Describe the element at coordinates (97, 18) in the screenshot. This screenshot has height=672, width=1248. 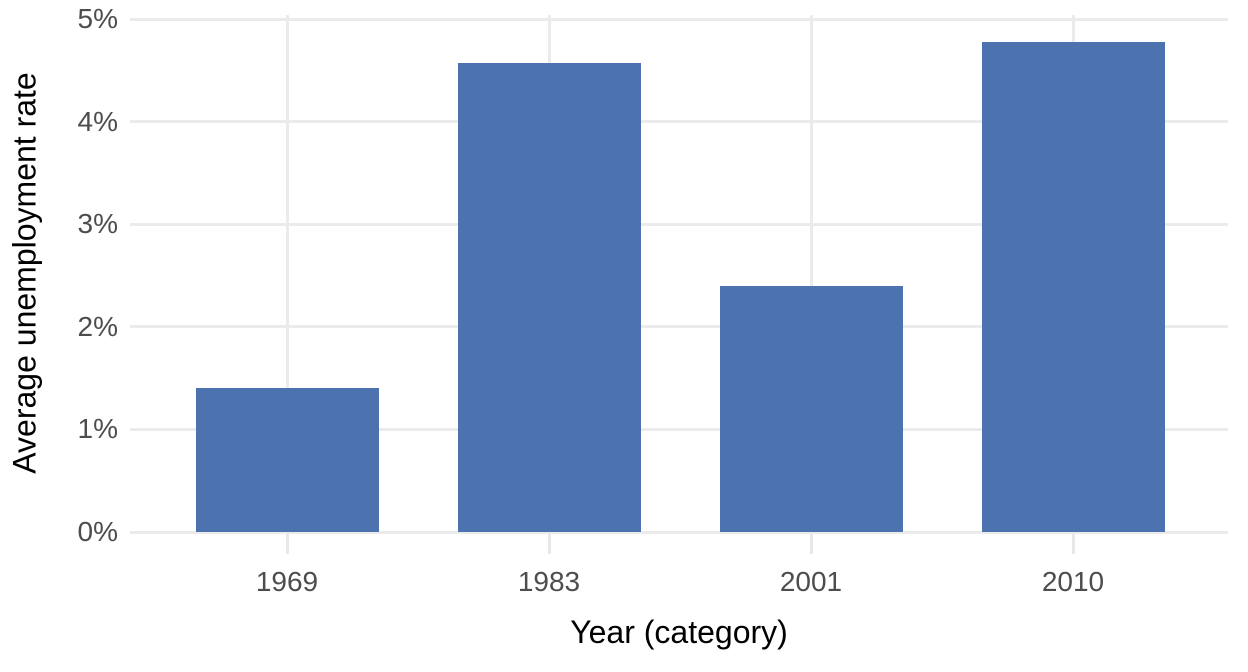
I see `y-tick-label: 5%` at that location.